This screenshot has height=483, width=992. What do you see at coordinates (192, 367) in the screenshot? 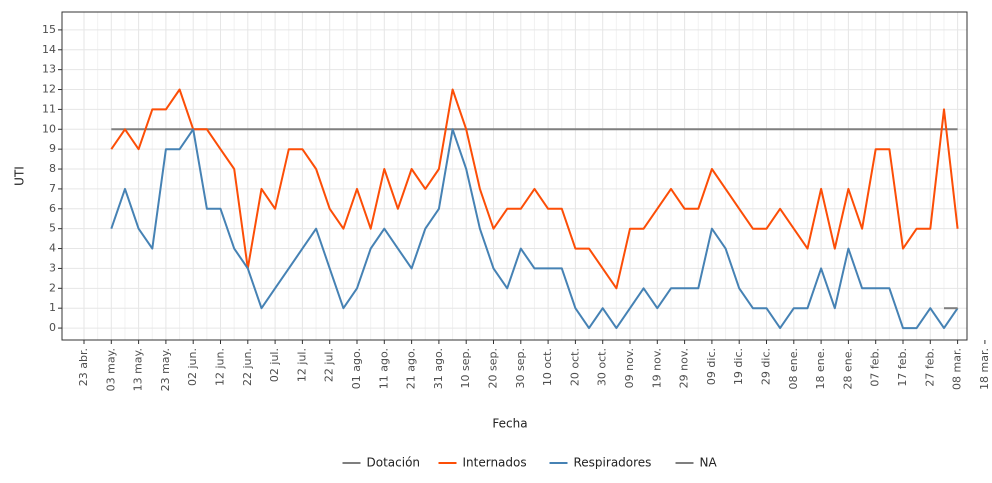
I see `x-tick-label: 02 jun.` at bounding box center [192, 367].